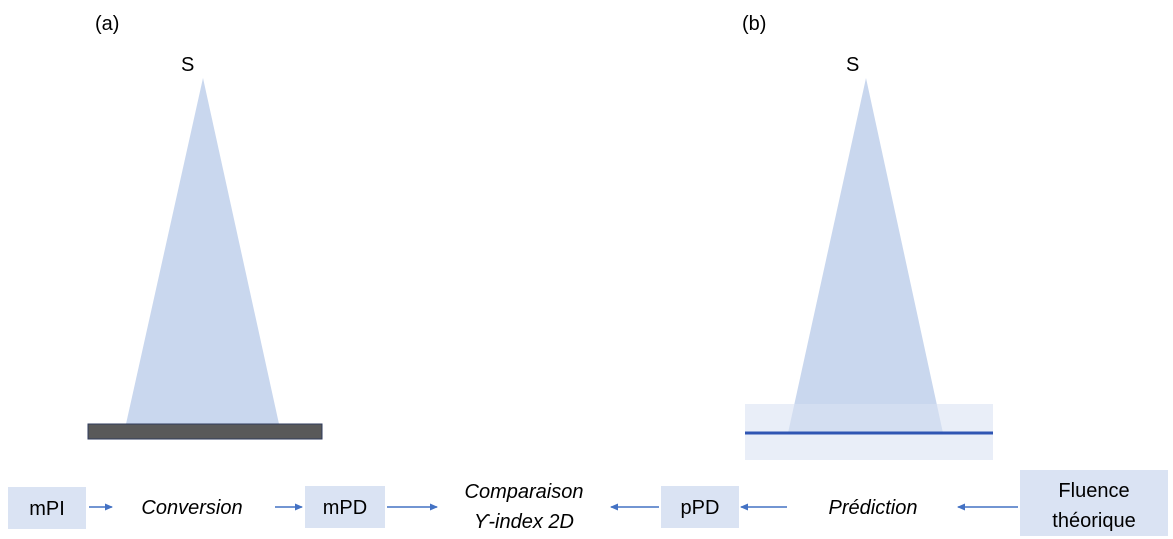 The image size is (1173, 539). What do you see at coordinates (187, 65) in the screenshot?
I see `panel-a-source-label: S` at bounding box center [187, 65].